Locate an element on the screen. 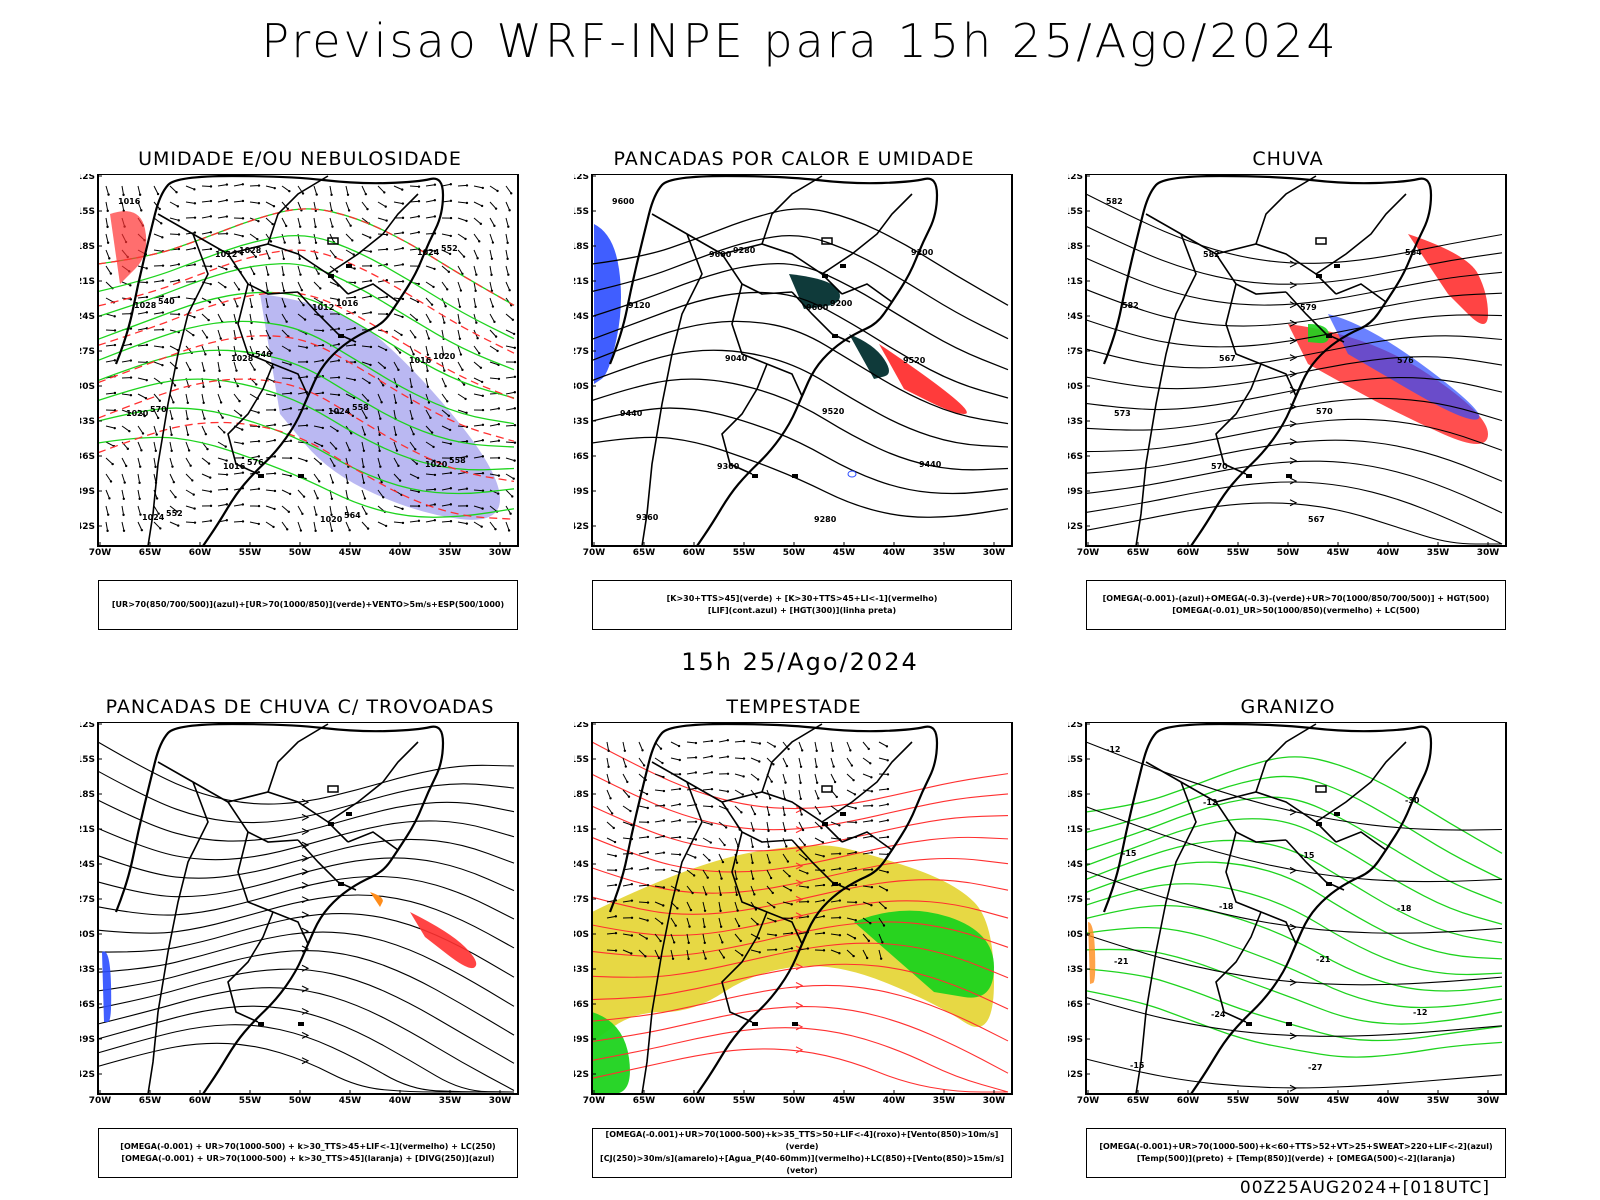  contour-label: 1012 is located at coordinates (226, 254).